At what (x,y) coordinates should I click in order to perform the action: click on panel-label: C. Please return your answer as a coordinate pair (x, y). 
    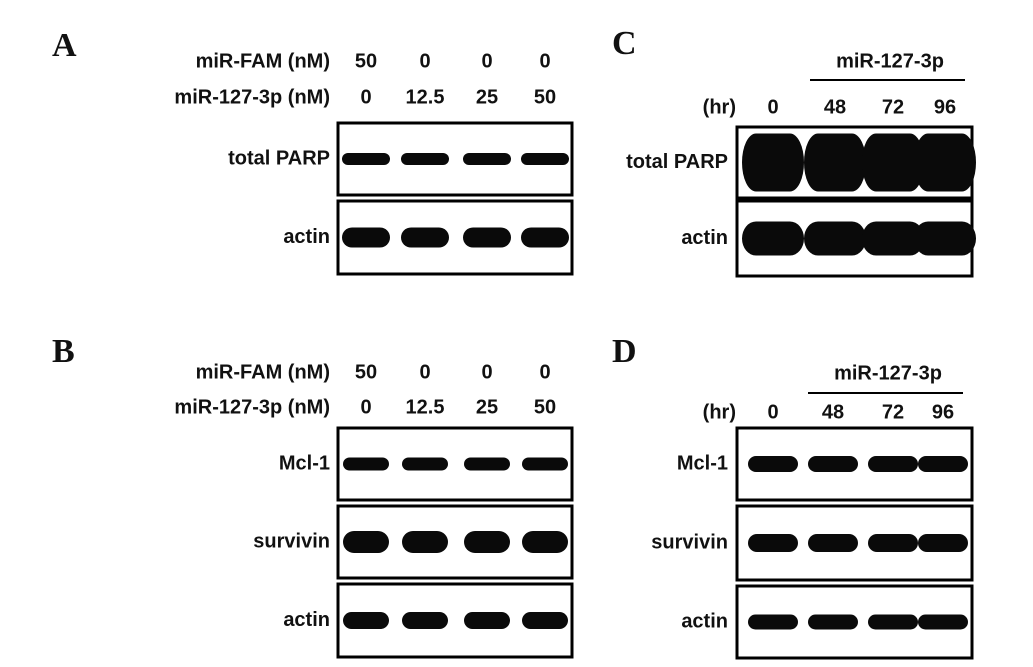
    Looking at the image, I should click on (624, 43).